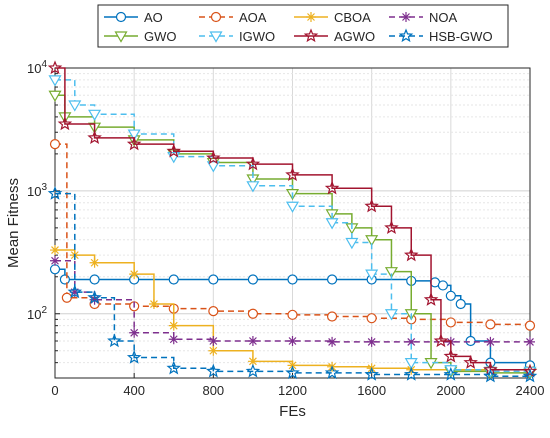  Describe the element at coordinates (160, 36) in the screenshot. I see `legend-label: GWO` at that location.